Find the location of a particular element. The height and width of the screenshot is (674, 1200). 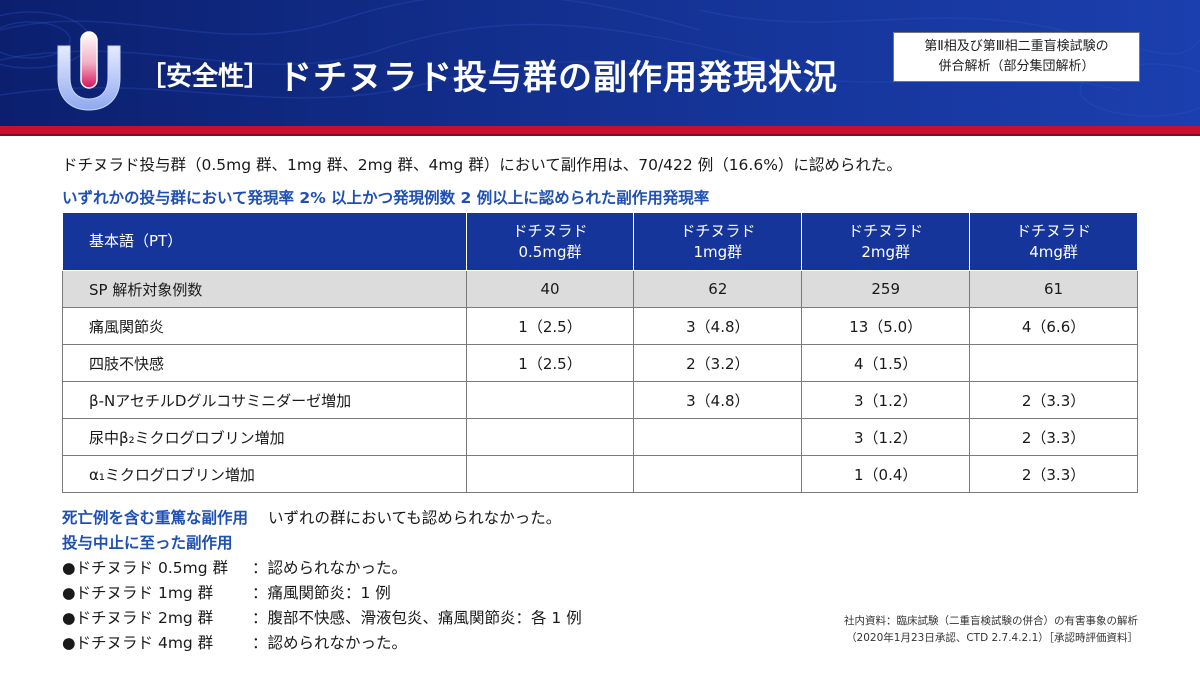

table-cell: 259 is located at coordinates (886, 289).